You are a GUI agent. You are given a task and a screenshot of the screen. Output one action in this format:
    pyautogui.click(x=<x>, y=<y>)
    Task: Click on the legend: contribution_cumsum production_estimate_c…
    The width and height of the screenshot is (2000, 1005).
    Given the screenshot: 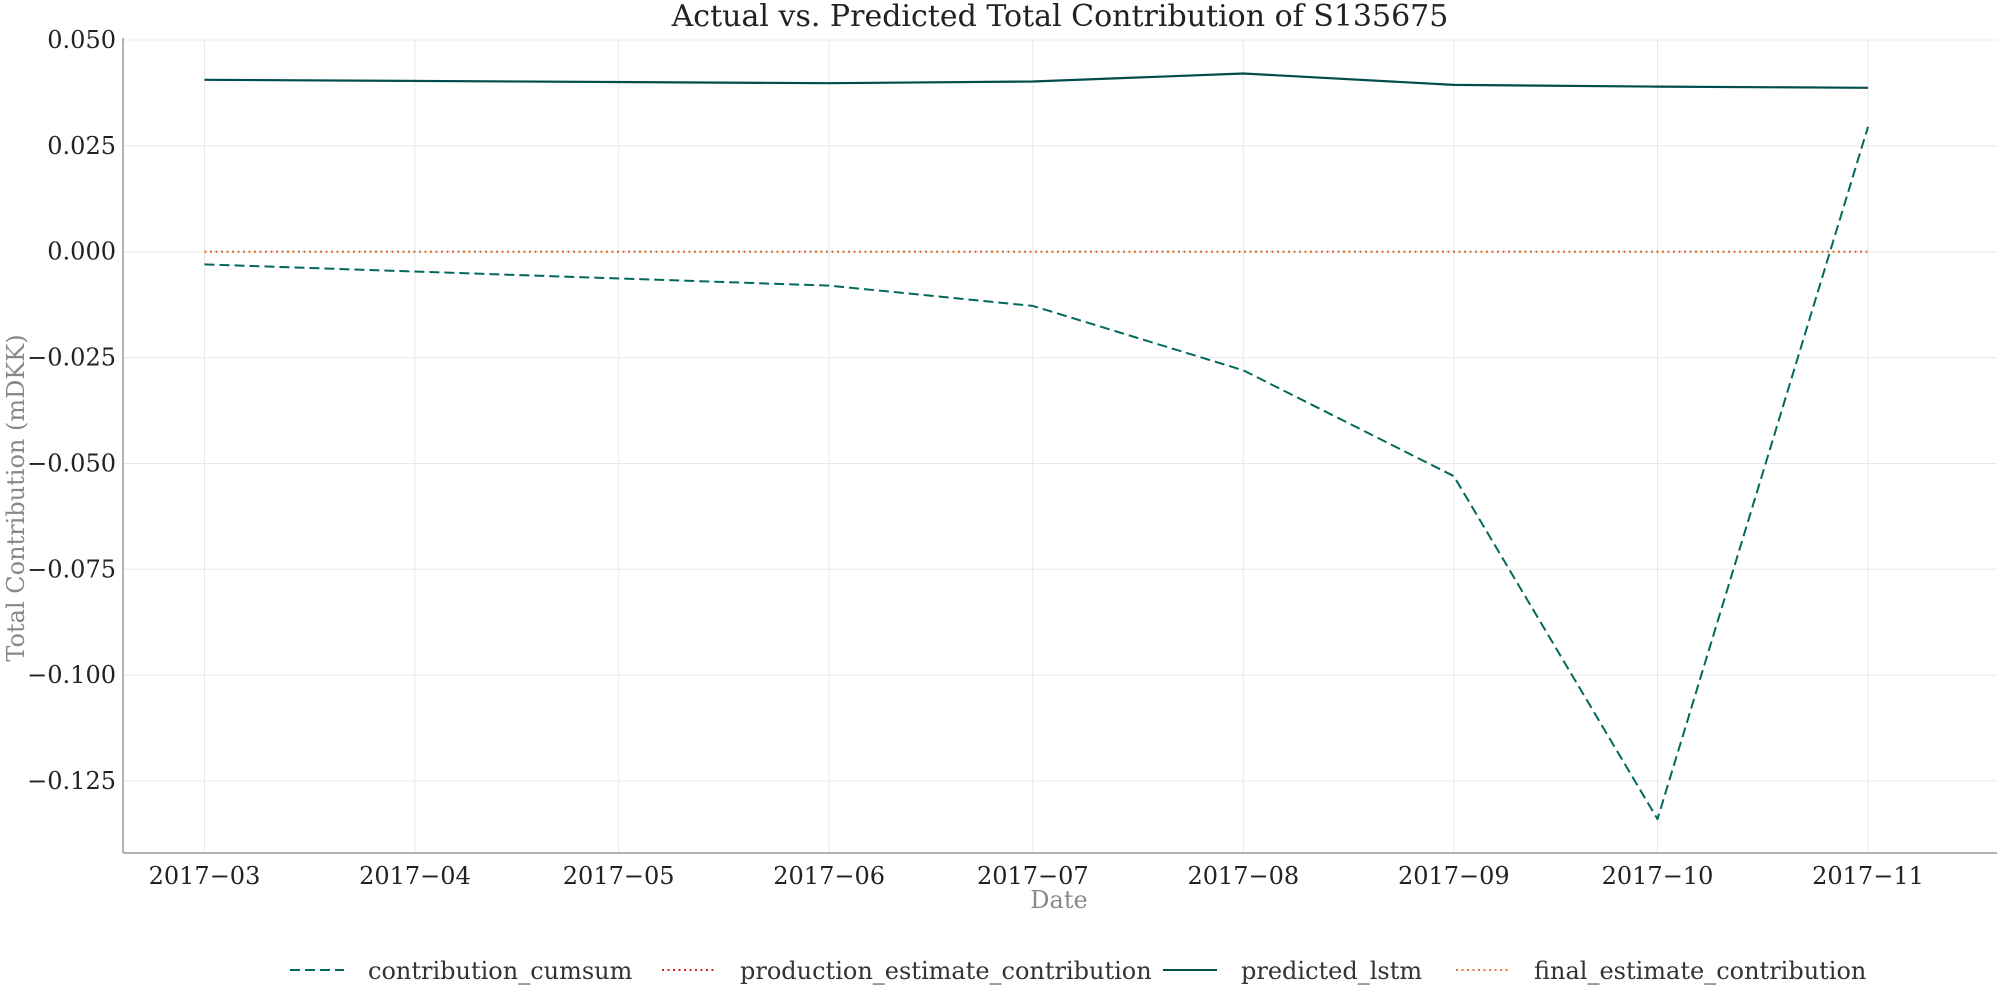 What is the action you would take?
    pyautogui.click(x=1078, y=971)
    